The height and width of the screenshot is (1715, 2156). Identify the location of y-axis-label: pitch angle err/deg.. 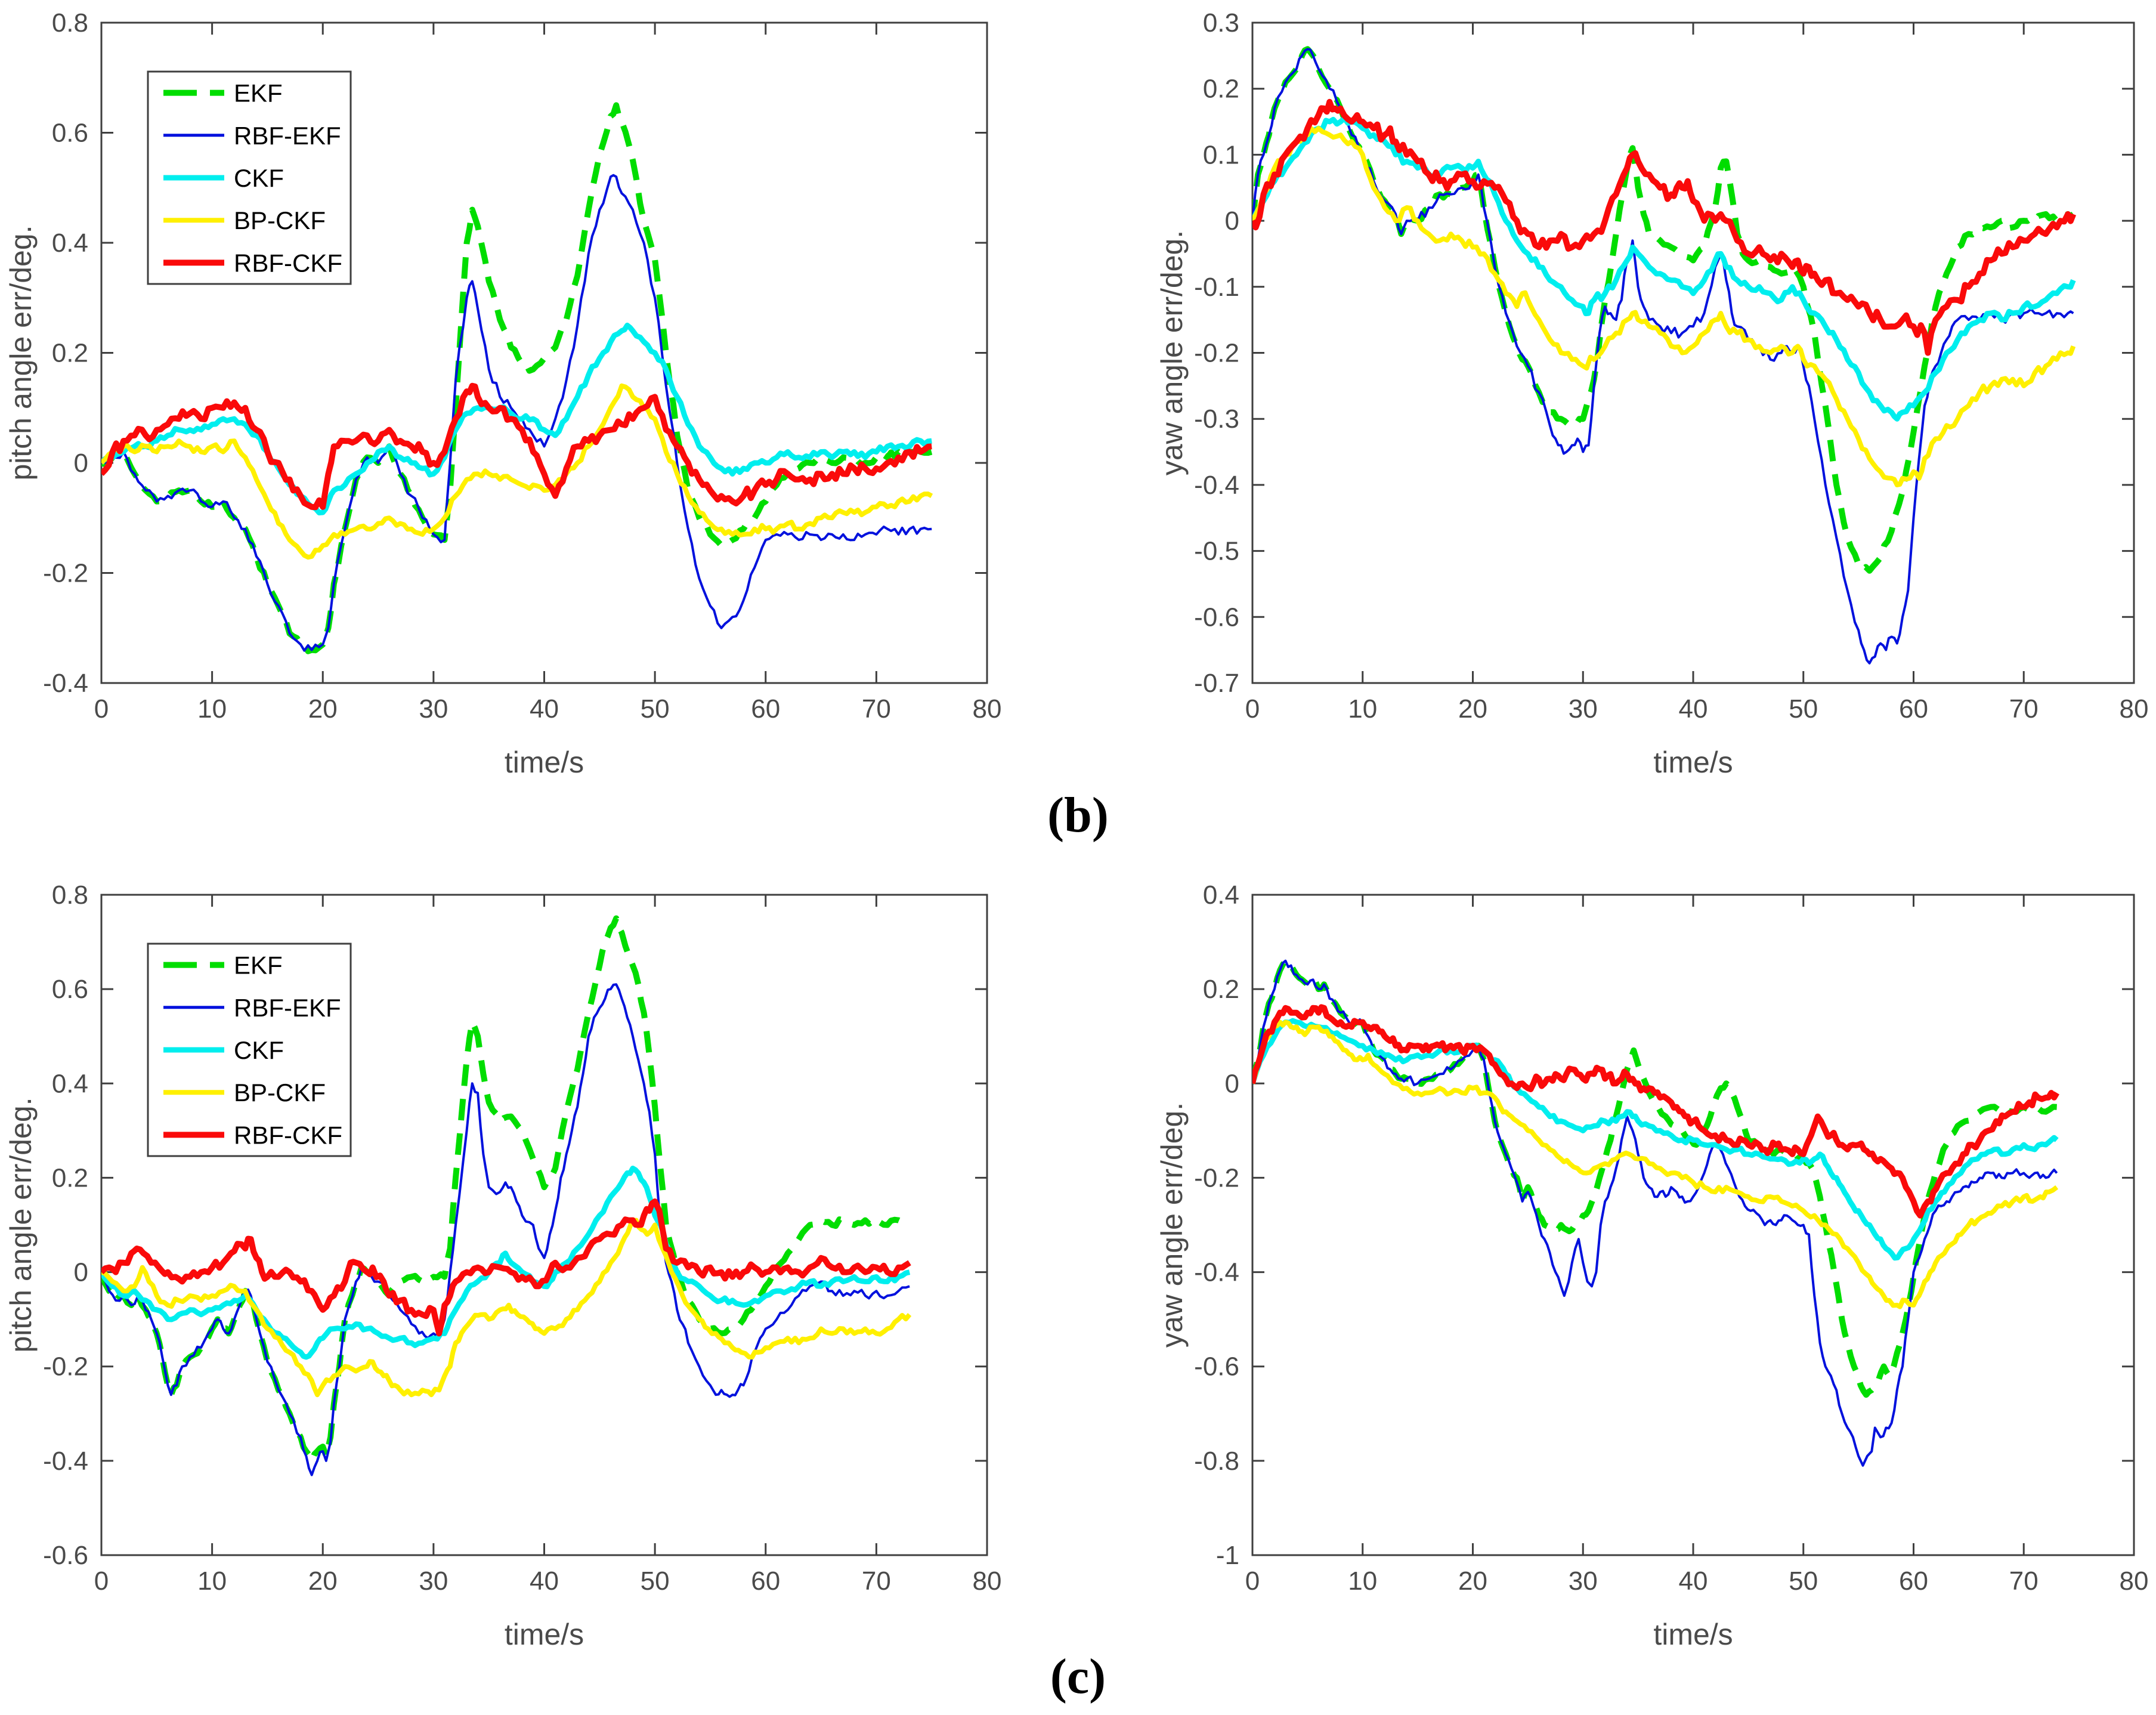
(21, 1224).